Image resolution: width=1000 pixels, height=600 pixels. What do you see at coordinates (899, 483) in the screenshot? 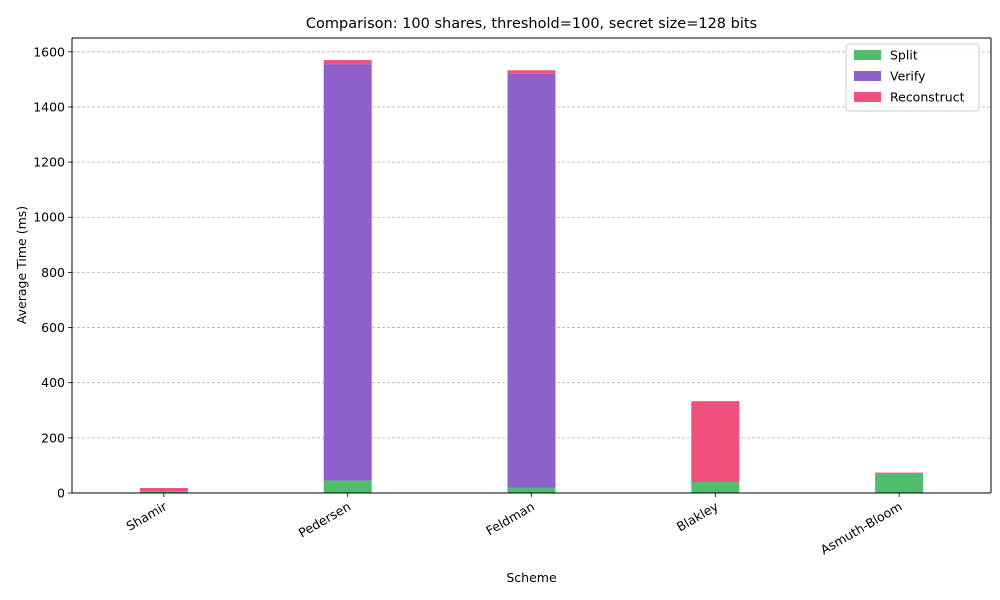
I see `bar-split-asmuth-bloom` at bounding box center [899, 483].